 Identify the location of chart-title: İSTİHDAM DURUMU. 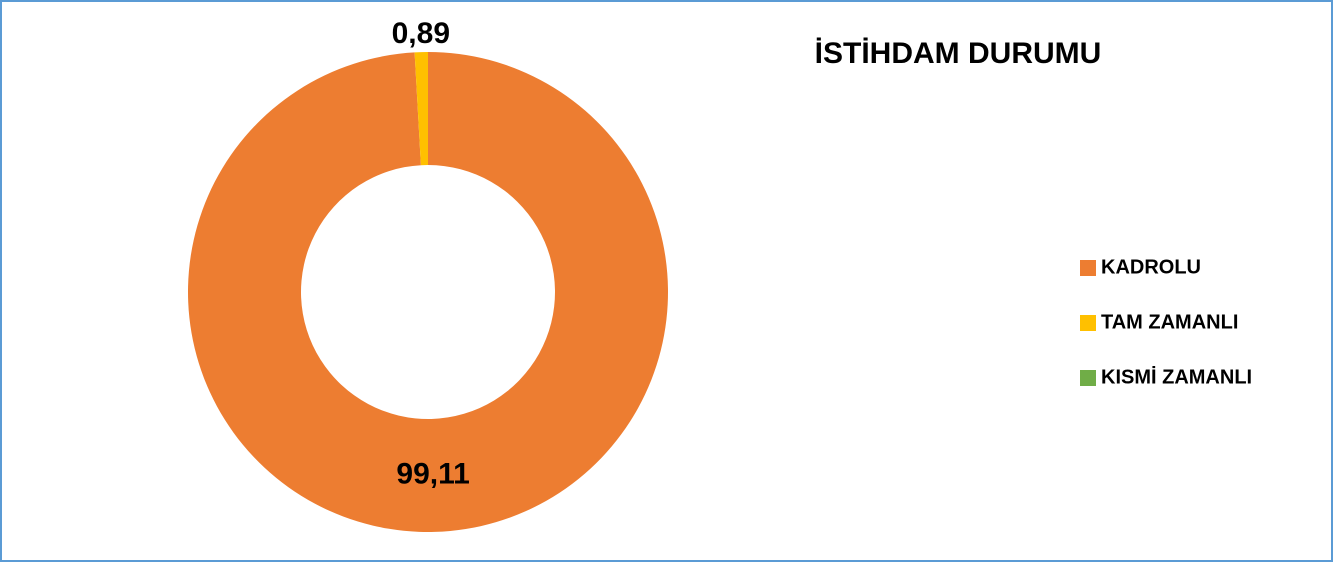
(958, 53).